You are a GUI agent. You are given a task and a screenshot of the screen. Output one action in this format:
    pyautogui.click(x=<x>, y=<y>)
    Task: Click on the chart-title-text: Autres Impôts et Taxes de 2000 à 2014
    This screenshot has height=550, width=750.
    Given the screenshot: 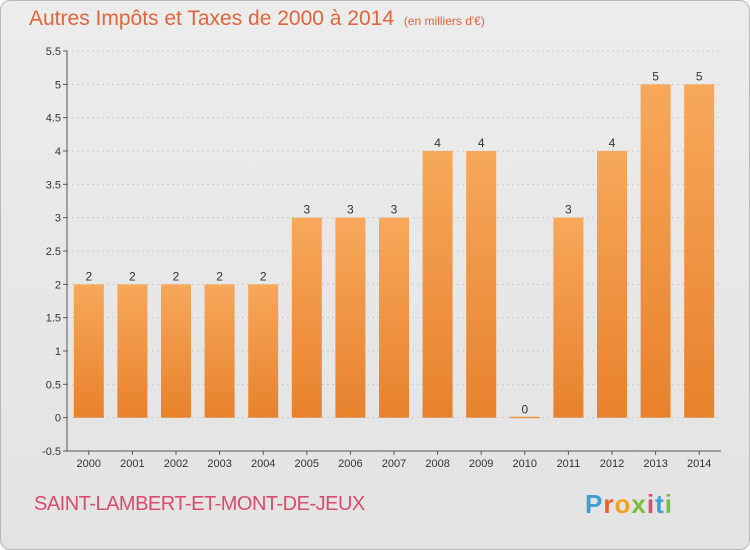 What is the action you would take?
    pyautogui.click(x=212, y=18)
    